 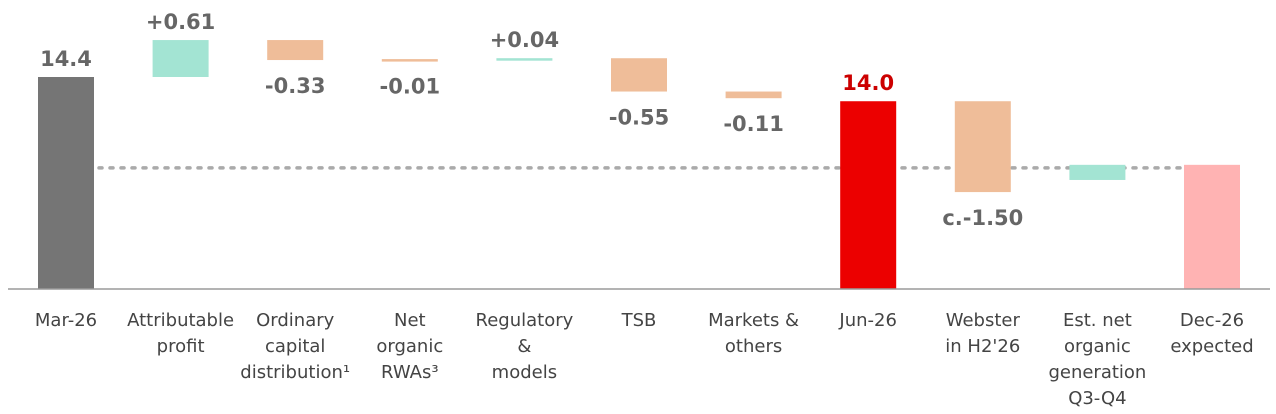 What do you see at coordinates (753, 320) in the screenshot?
I see `category-label-line: Markets &` at bounding box center [753, 320].